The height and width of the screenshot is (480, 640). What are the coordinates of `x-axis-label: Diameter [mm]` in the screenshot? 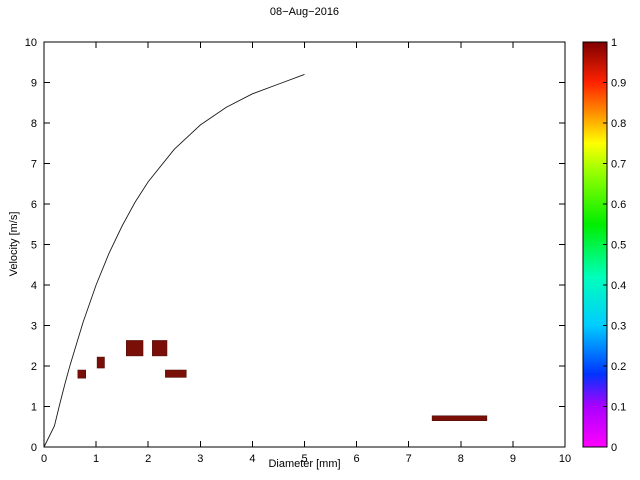 It's located at (304, 464).